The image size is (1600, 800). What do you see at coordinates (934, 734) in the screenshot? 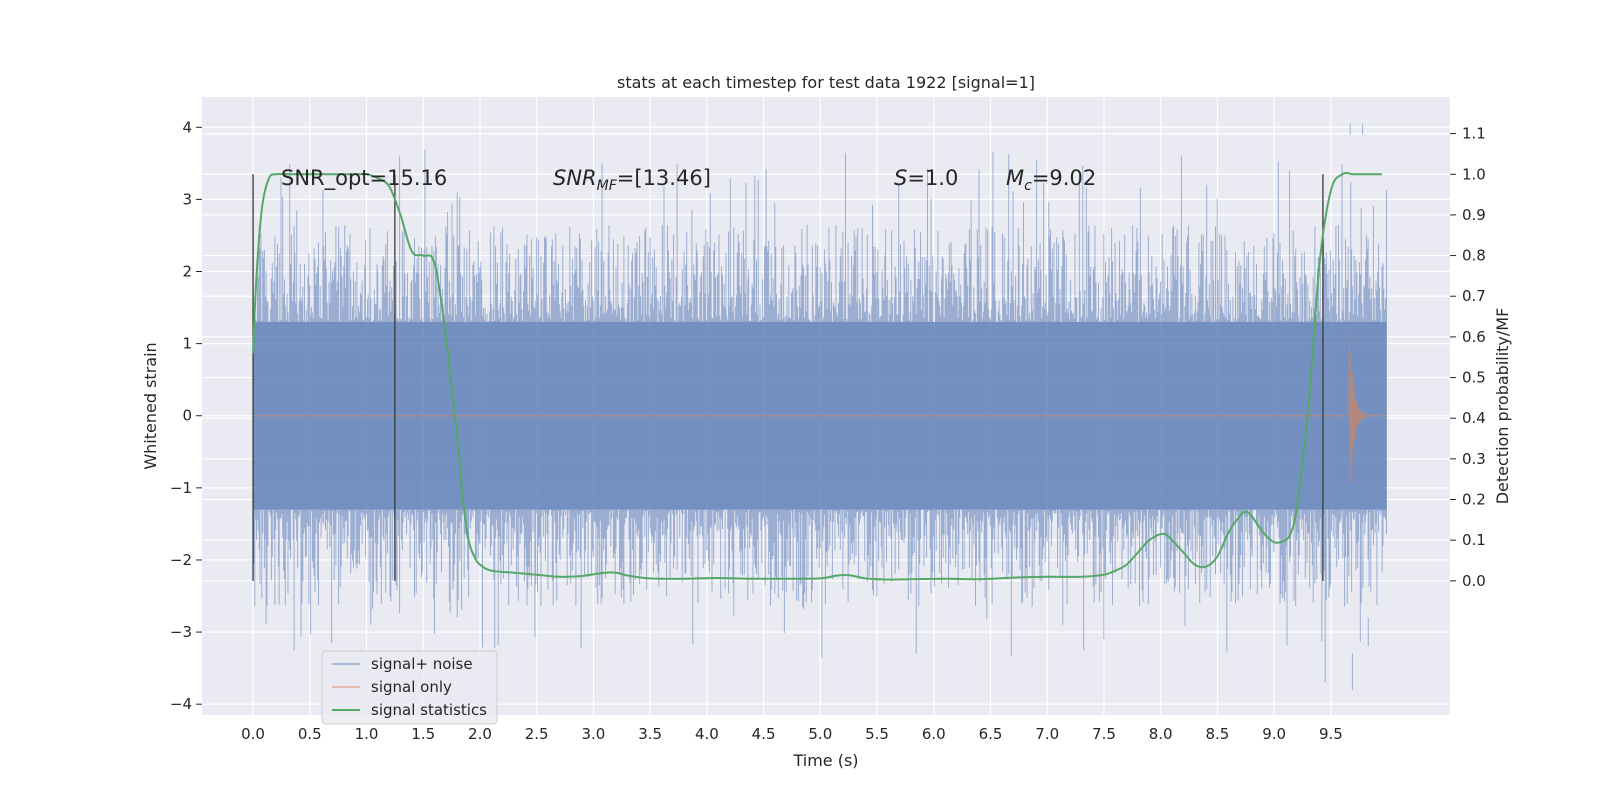
I see `x-tick-label: 6.0` at bounding box center [934, 734].